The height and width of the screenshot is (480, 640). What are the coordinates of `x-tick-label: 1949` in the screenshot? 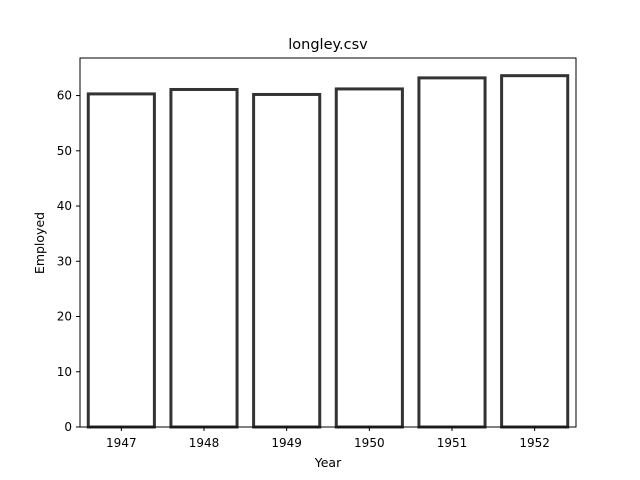 It's located at (286, 443).